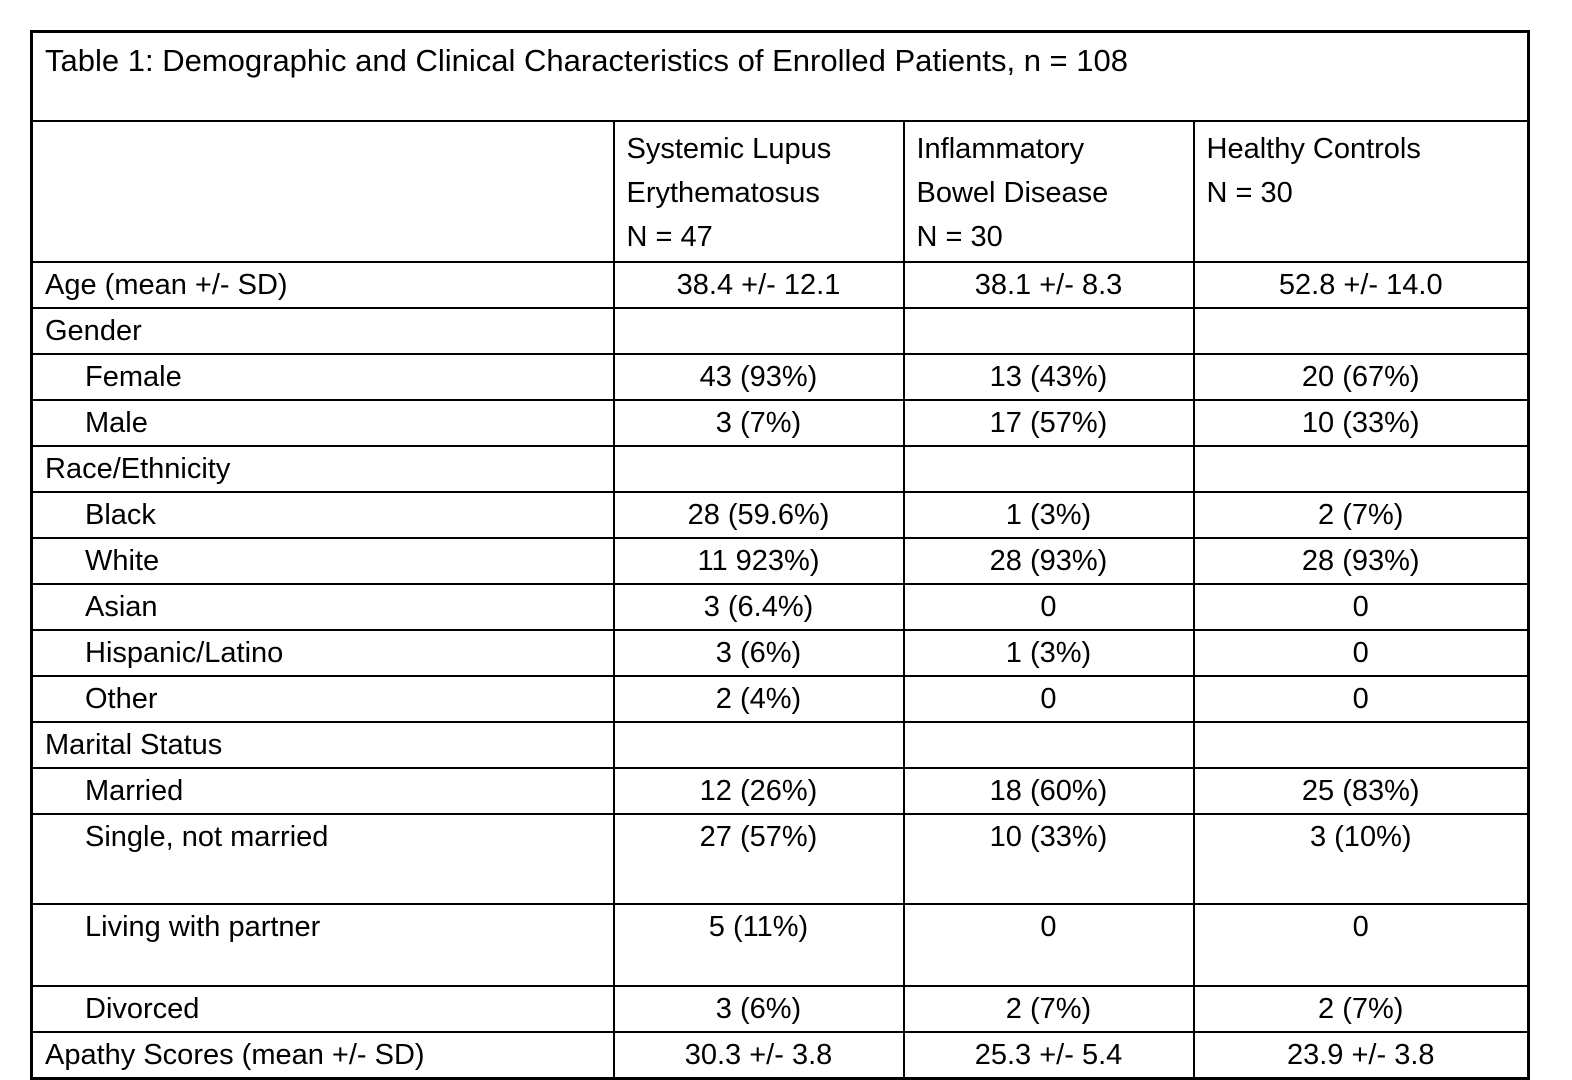  I want to click on table-row-male: Male 3 (7%) 17 (57%) 10 (33%), so click(780, 423).